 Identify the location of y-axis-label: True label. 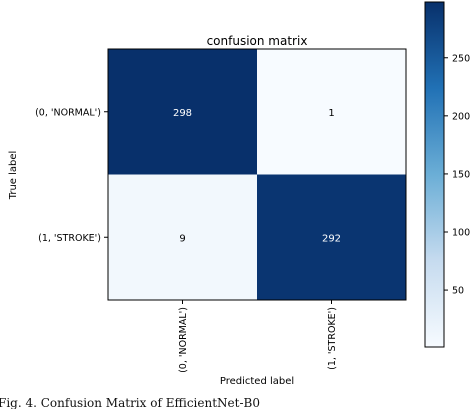
(13, 176).